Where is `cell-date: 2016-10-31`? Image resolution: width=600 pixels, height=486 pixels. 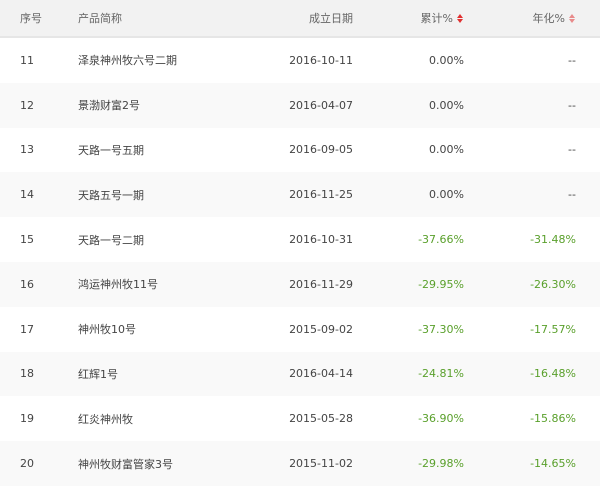 cell-date: 2016-10-31 is located at coordinates (321, 240).